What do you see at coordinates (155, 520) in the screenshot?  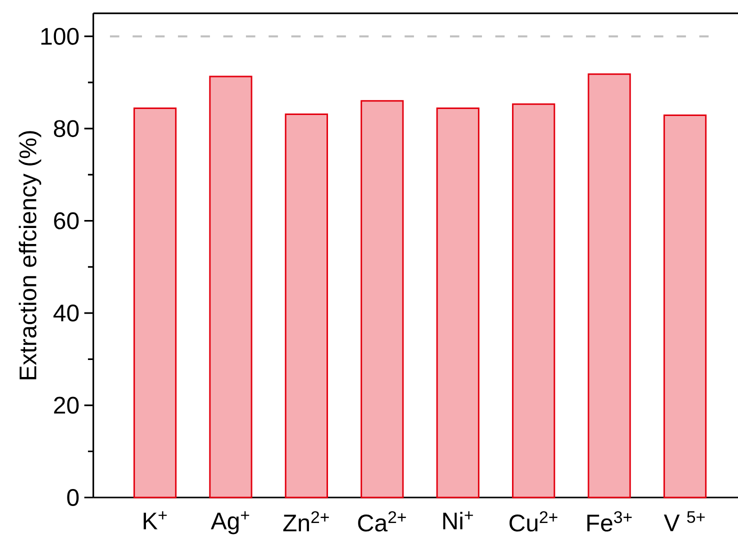 I see `x-tick-label: K$^{+}$` at bounding box center [155, 520].